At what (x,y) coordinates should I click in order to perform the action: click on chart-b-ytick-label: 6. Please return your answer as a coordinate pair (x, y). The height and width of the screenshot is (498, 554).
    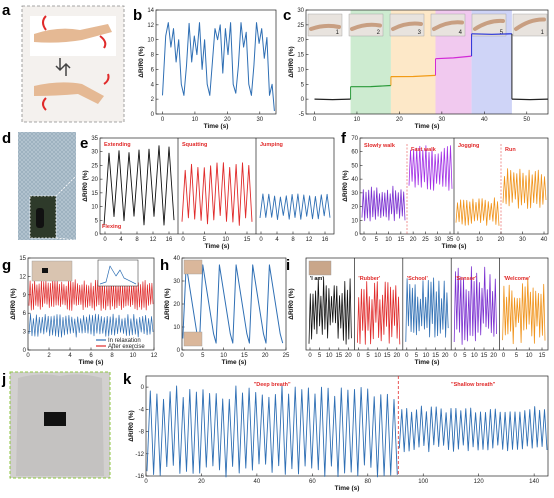
    Looking at the image, I should click on (153, 70).